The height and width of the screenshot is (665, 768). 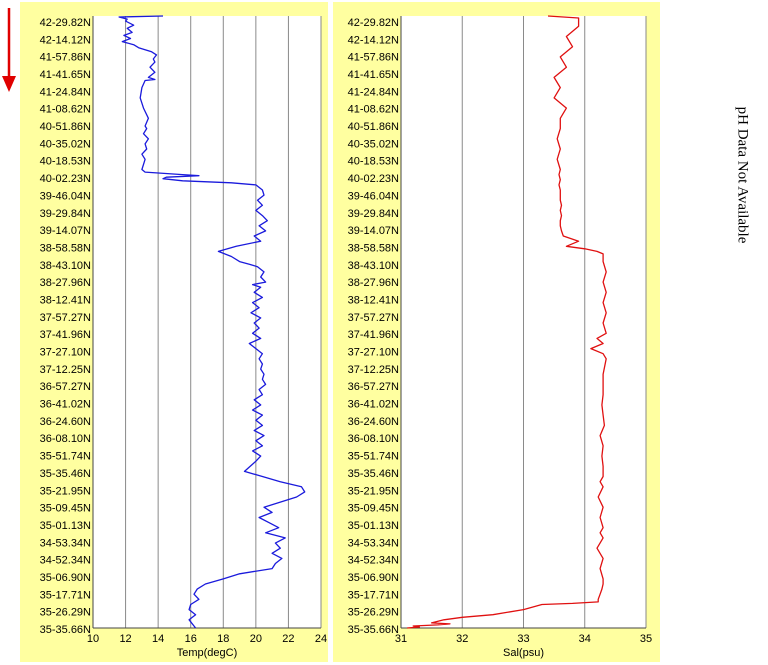 What do you see at coordinates (462, 639) in the screenshot?
I see `x-tick-label: 32` at bounding box center [462, 639].